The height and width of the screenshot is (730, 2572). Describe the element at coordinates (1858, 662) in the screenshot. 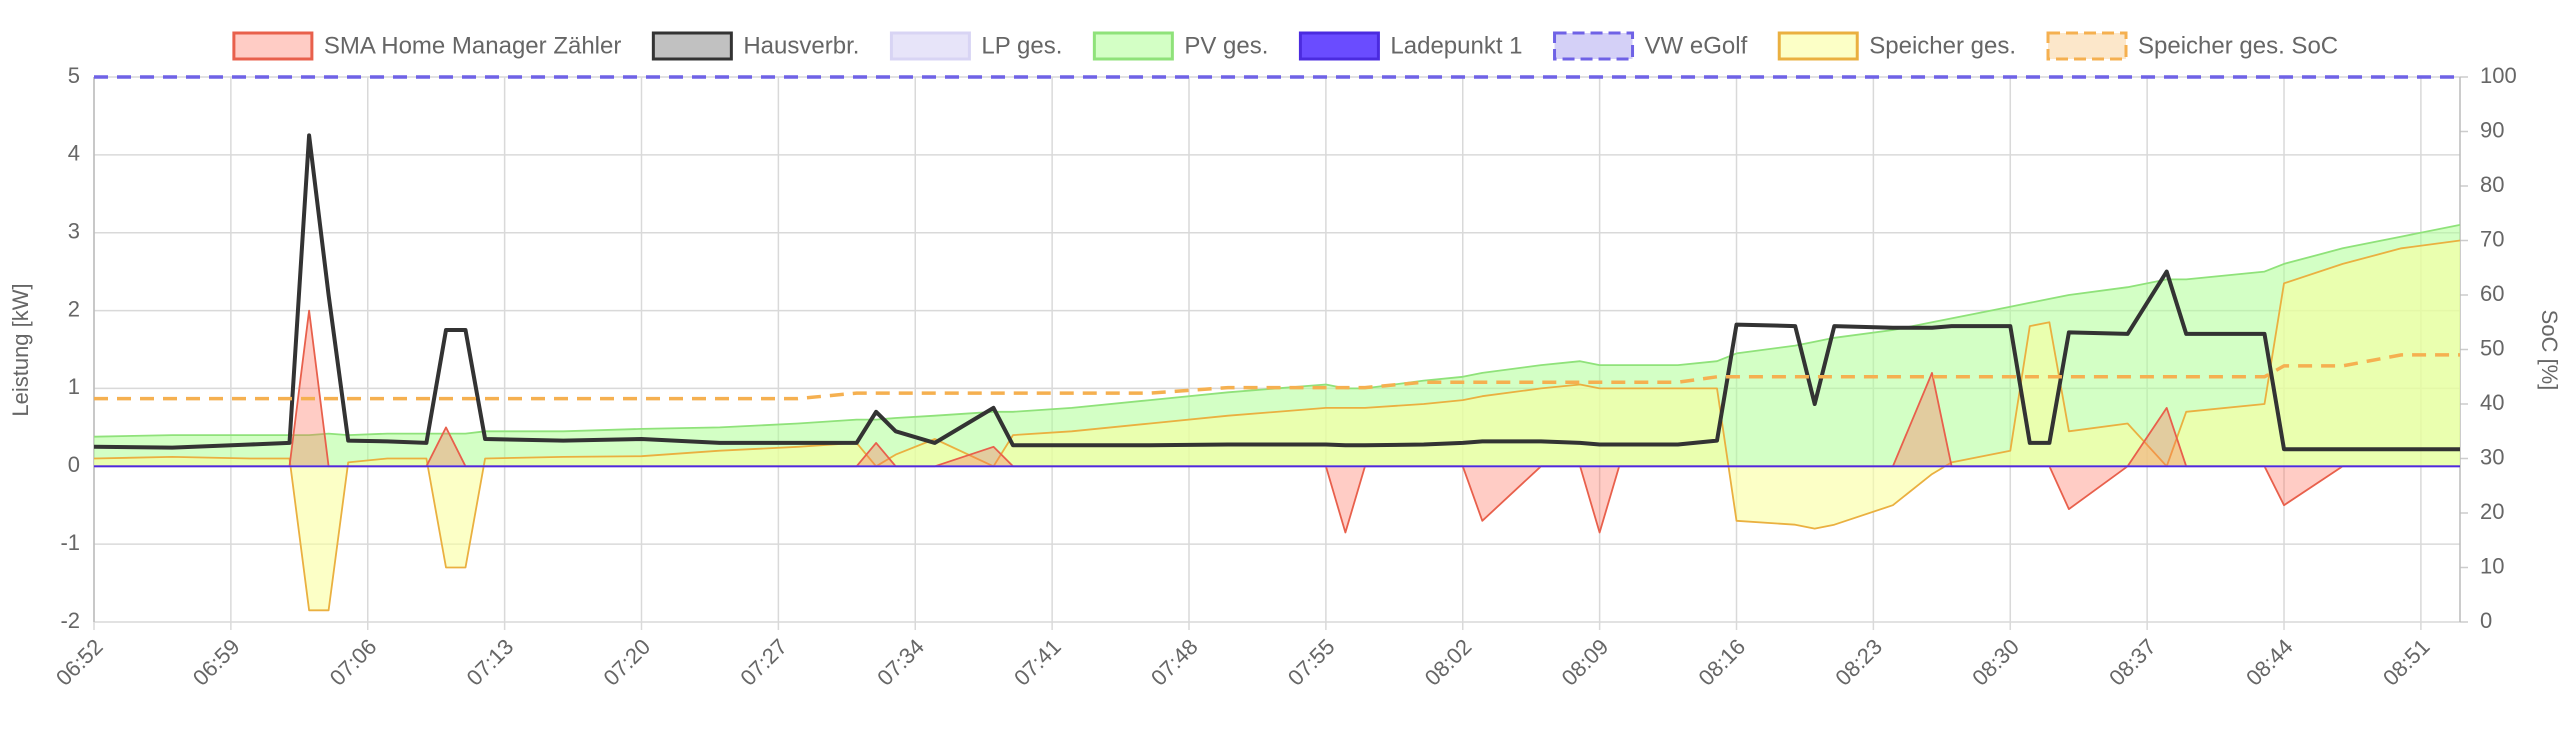

I see `x-tick-label: 08:23` at that location.